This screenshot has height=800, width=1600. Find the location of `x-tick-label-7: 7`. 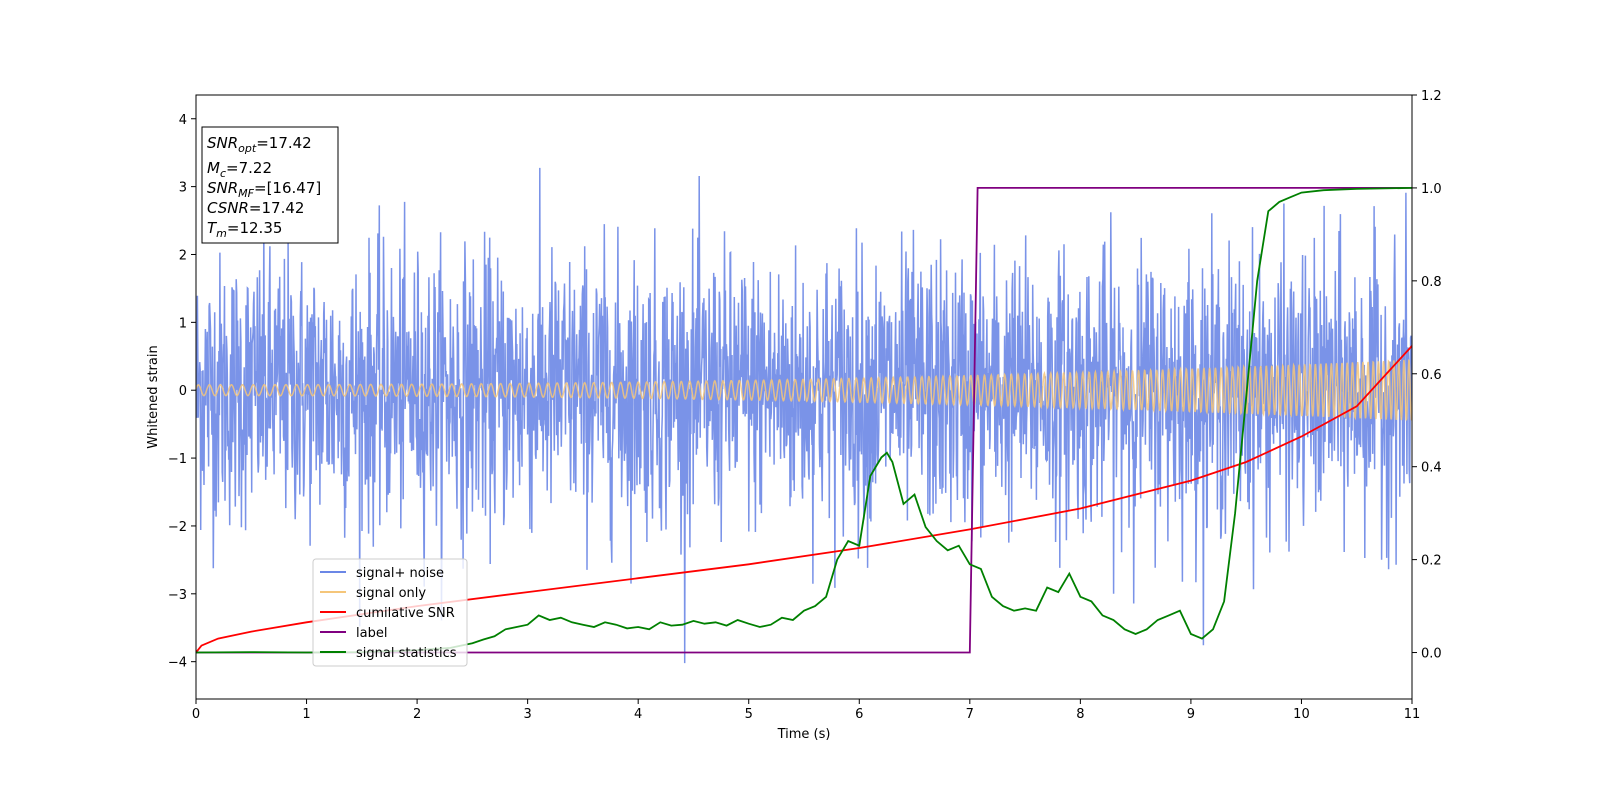

x-tick-label-7: 7 is located at coordinates (970, 714).